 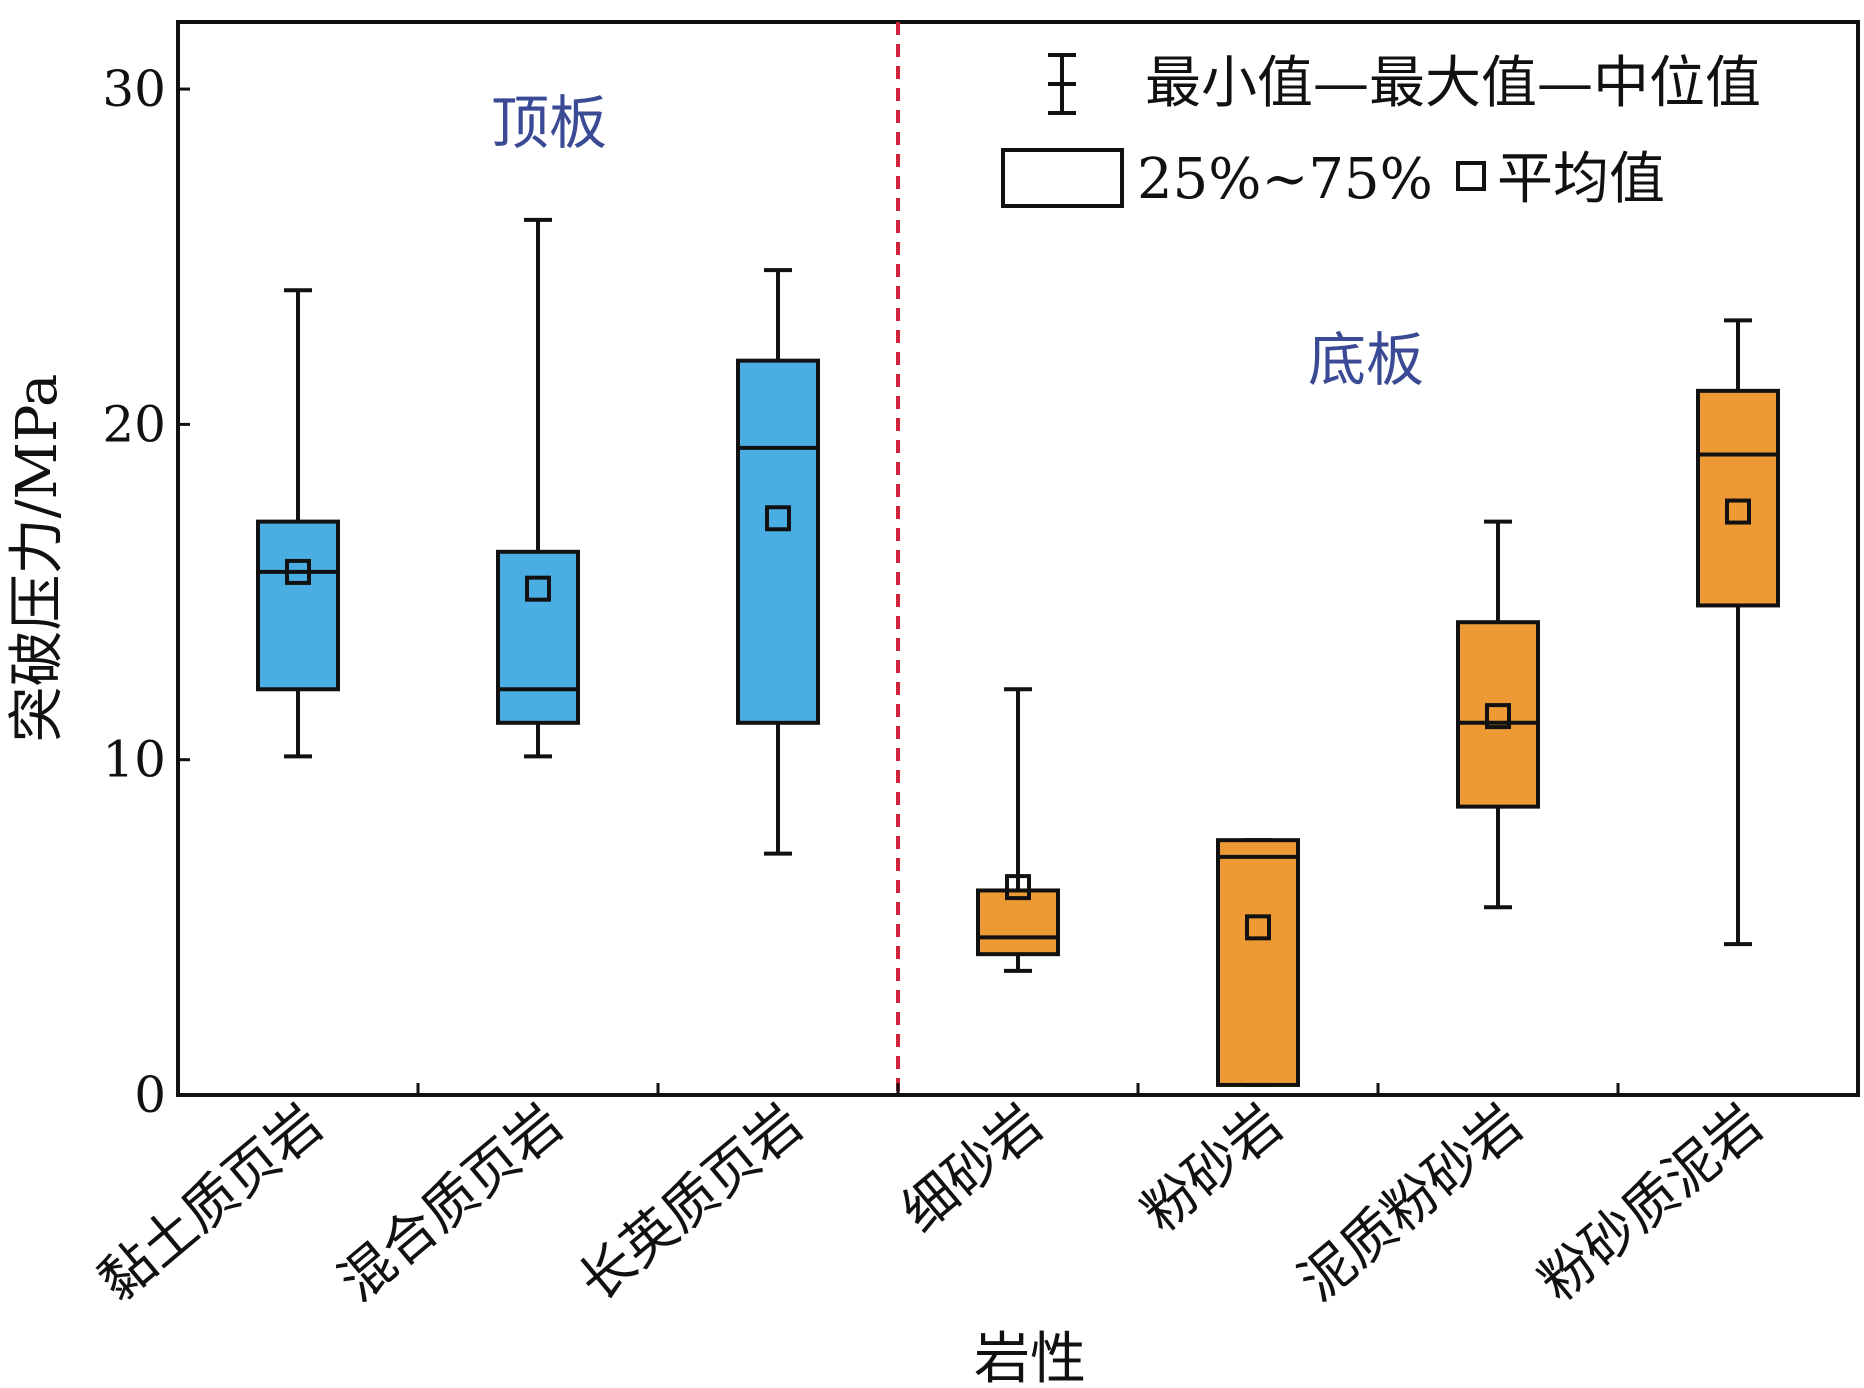 I want to click on legend-whisker-label: 最小值—最大值—中位值, so click(x=1453, y=83).